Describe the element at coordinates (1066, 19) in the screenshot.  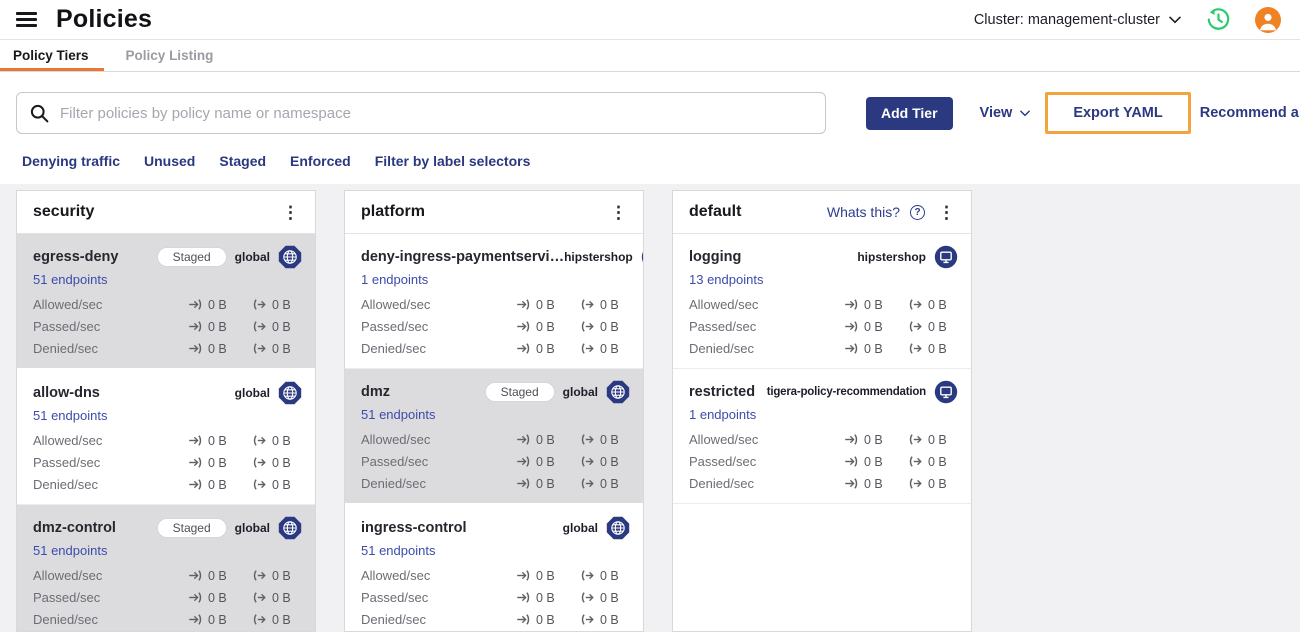
I see `cluster-selector-label: Cluster: management-cluster` at that location.